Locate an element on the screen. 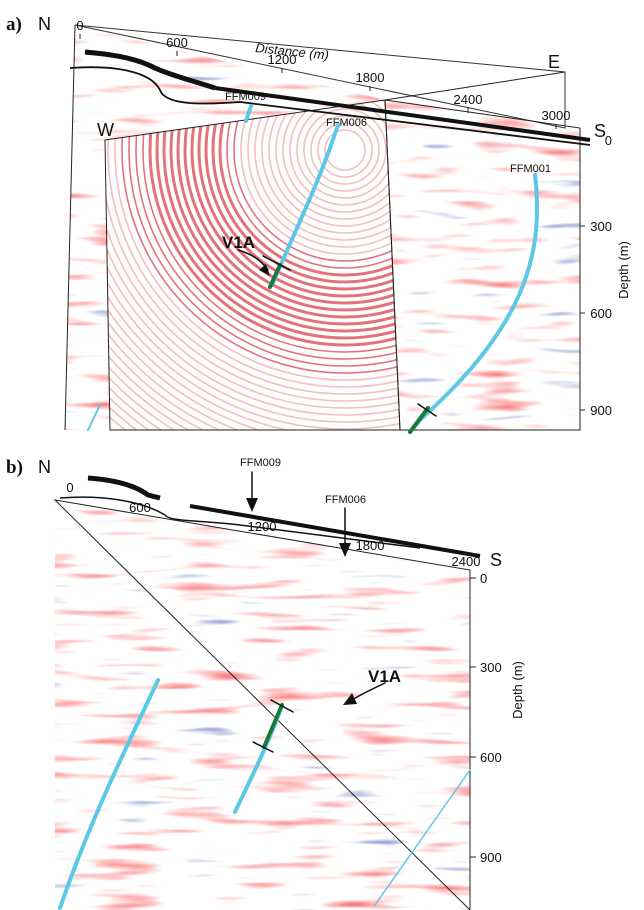 Image resolution: width=644 pixels, height=910 pixels. panel-label: a) is located at coordinates (14, 24).